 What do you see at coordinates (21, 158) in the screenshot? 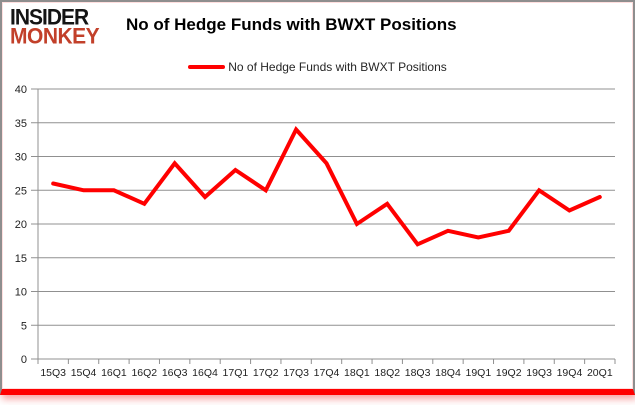
I see `y-tick-label: 30` at bounding box center [21, 158].